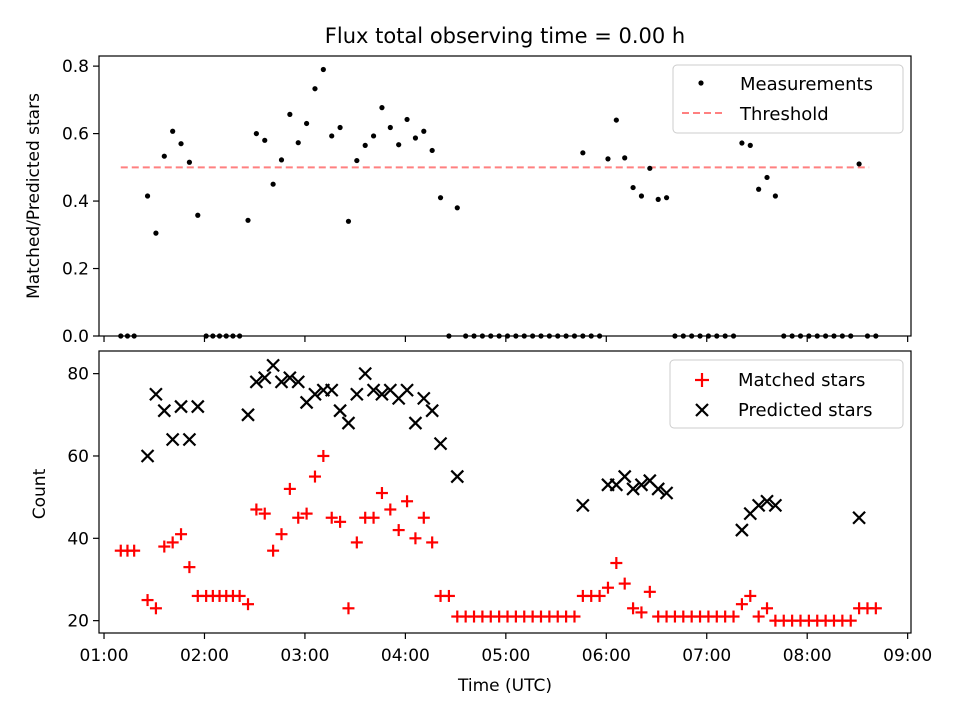 The image size is (960, 720). I want to click on bottom-xtick-label: 07:00, so click(706, 656).